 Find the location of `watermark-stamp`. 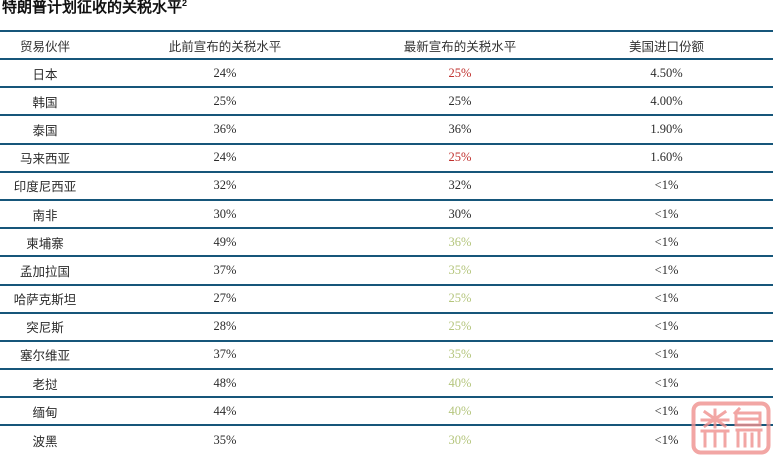

watermark-stamp is located at coordinates (731, 428).